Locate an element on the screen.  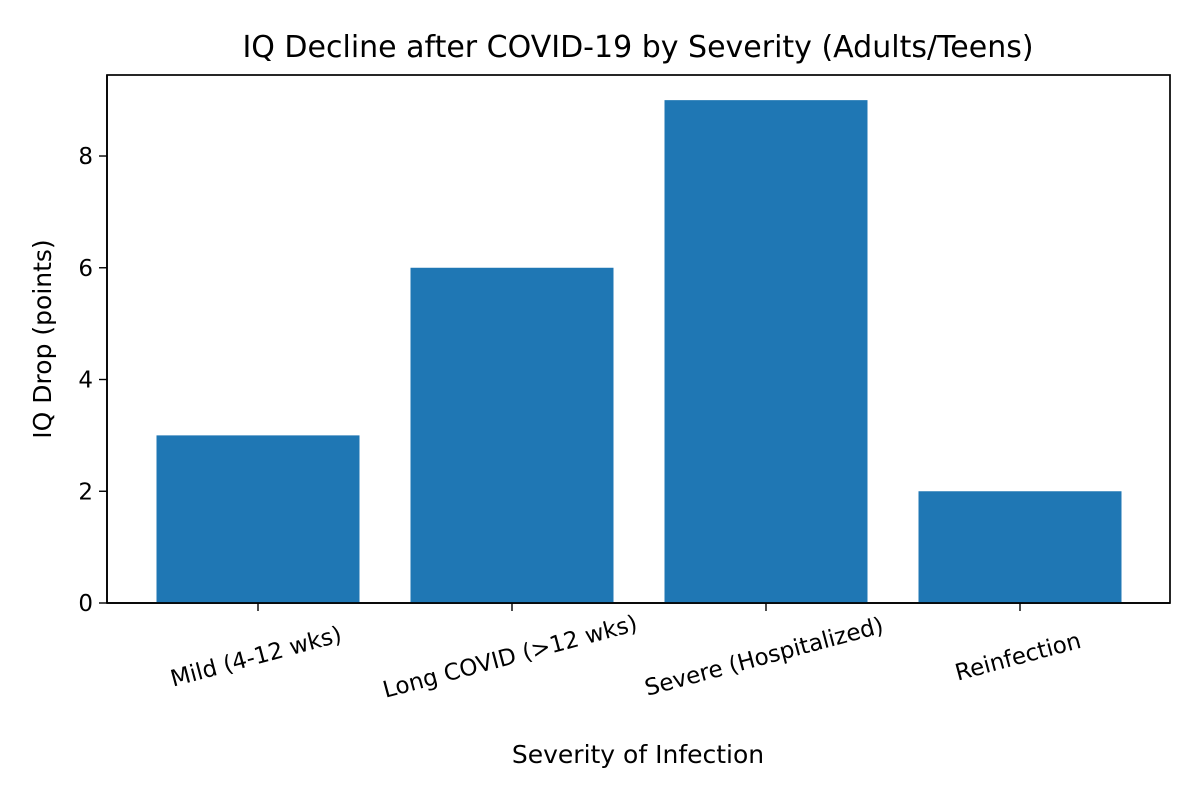
y-tick-label-0: 0 is located at coordinates (85, 604).